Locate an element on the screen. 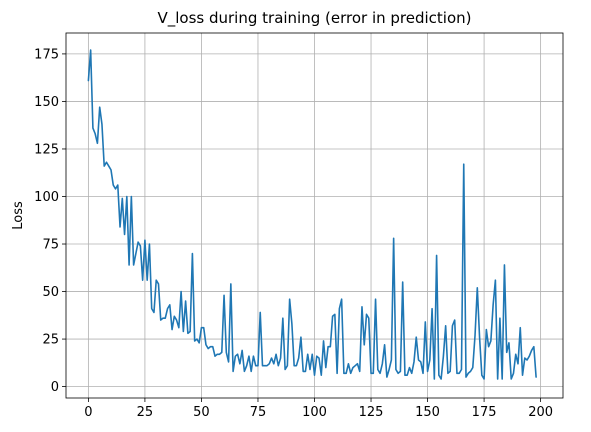  y-tick-label: 125 is located at coordinates (46, 149).